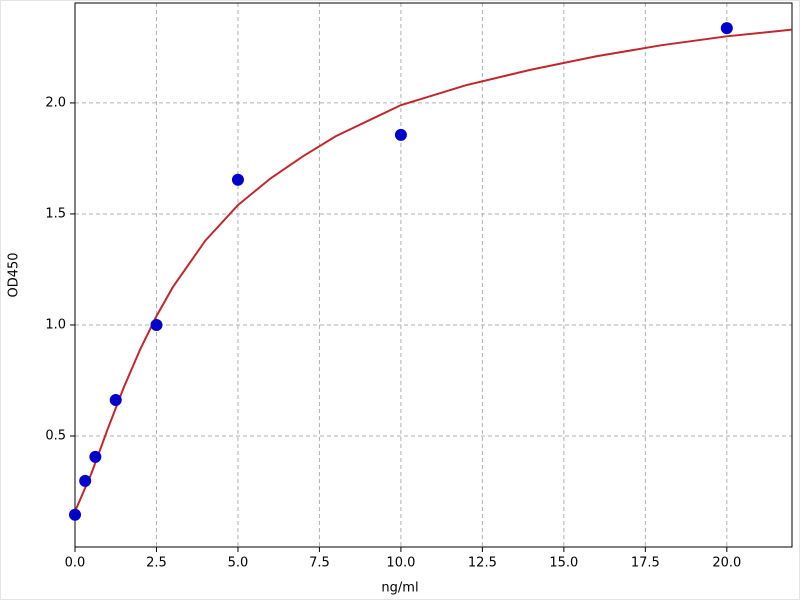 This screenshot has height=600, width=800. What do you see at coordinates (400, 563) in the screenshot?
I see `x-tick-label: 10.0` at bounding box center [400, 563].